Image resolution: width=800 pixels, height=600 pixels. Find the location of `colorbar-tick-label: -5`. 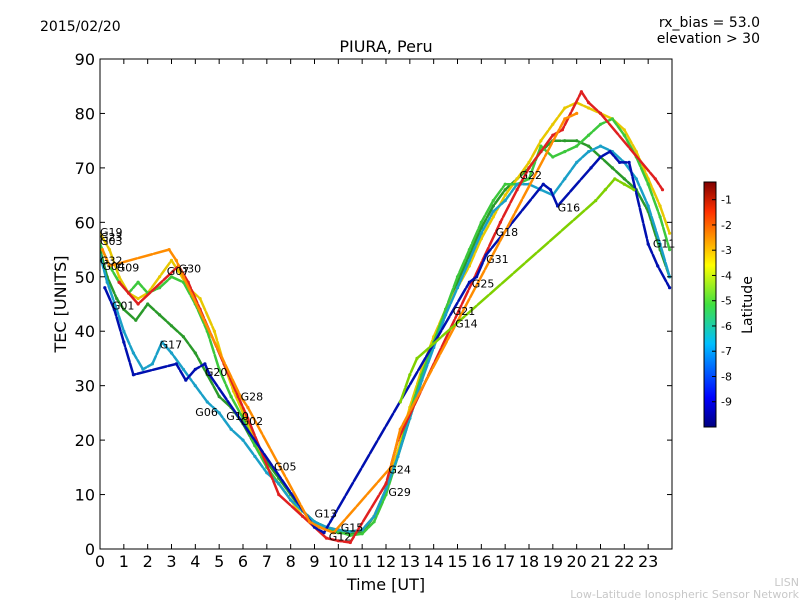

colorbar-tick-label: -5 is located at coordinates (726, 301).